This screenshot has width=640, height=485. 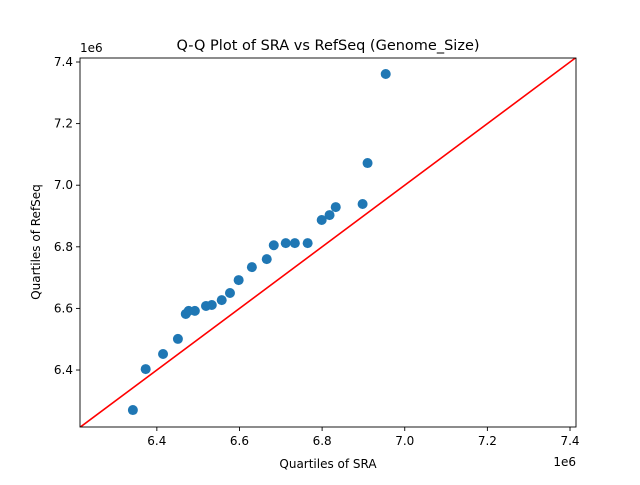 I want to click on x-tick-label-2: 6.8, so click(x=322, y=441).